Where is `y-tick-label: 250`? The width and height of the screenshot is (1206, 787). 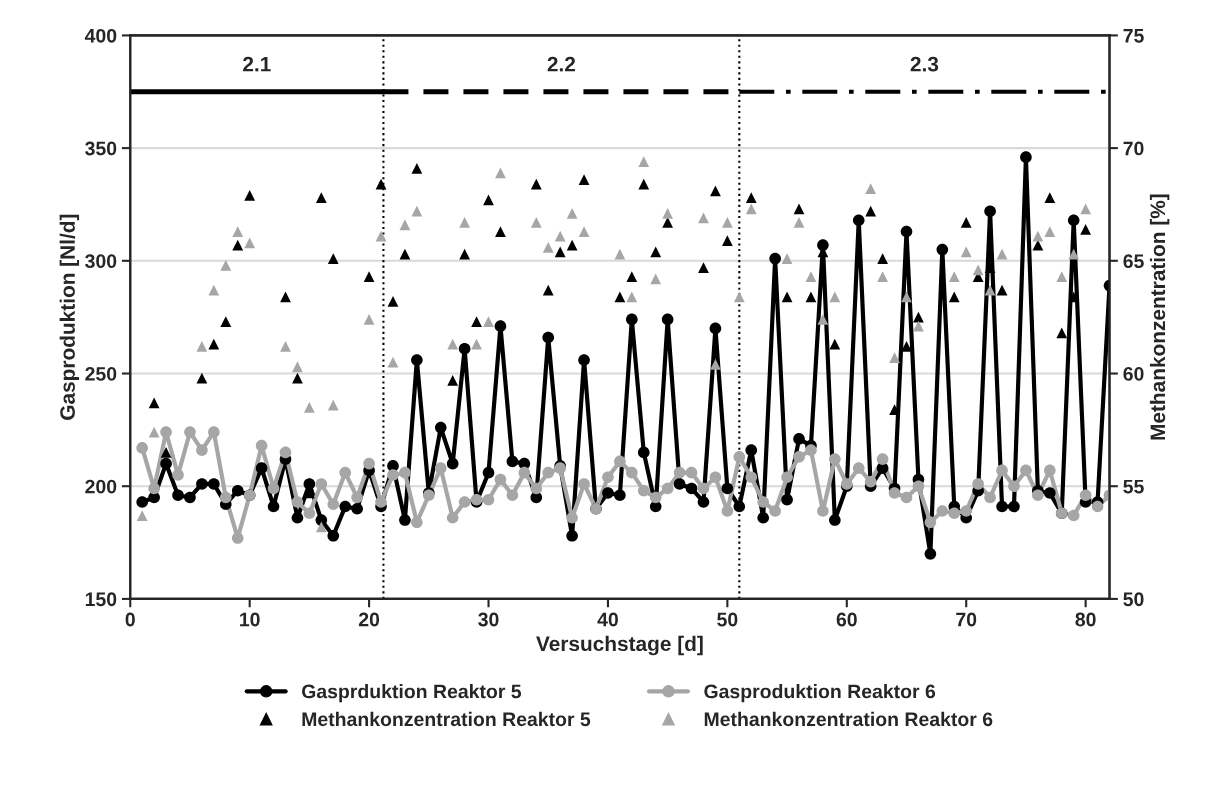 y-tick-label: 250 is located at coordinates (101, 373).